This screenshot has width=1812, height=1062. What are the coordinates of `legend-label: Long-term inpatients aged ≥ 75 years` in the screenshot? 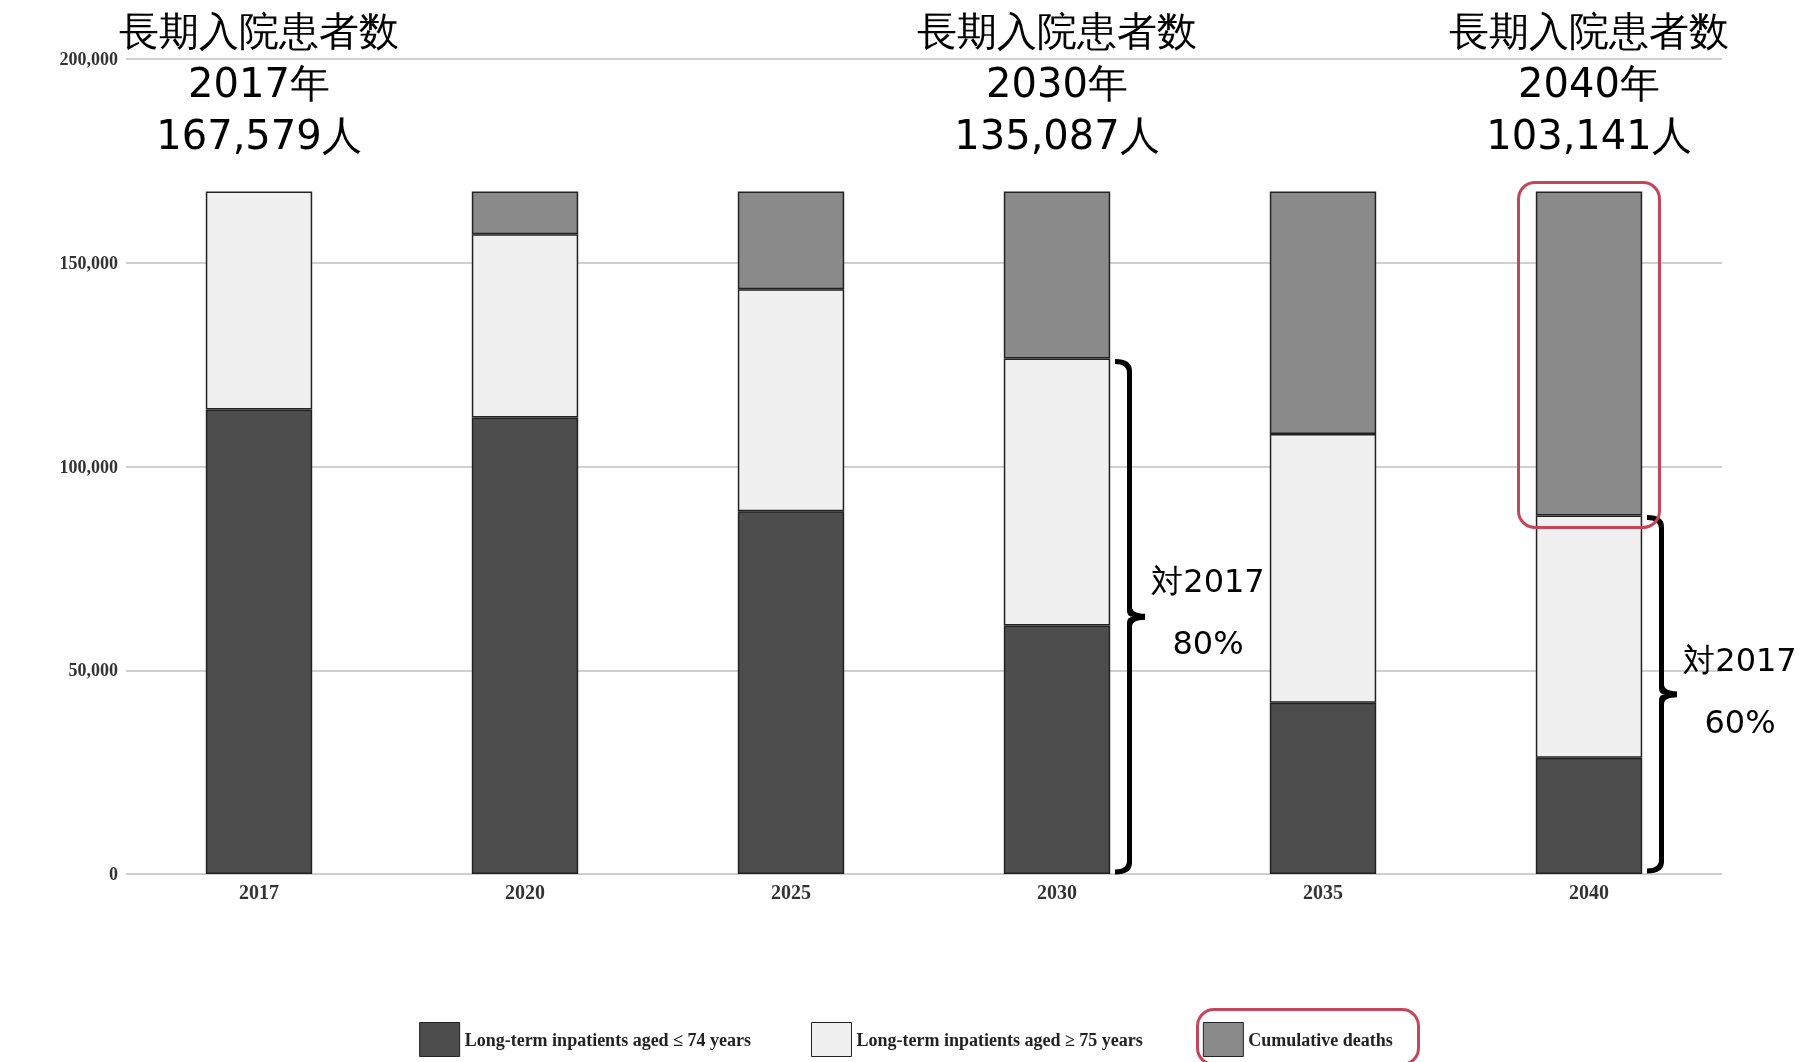 It's located at (999, 1039).